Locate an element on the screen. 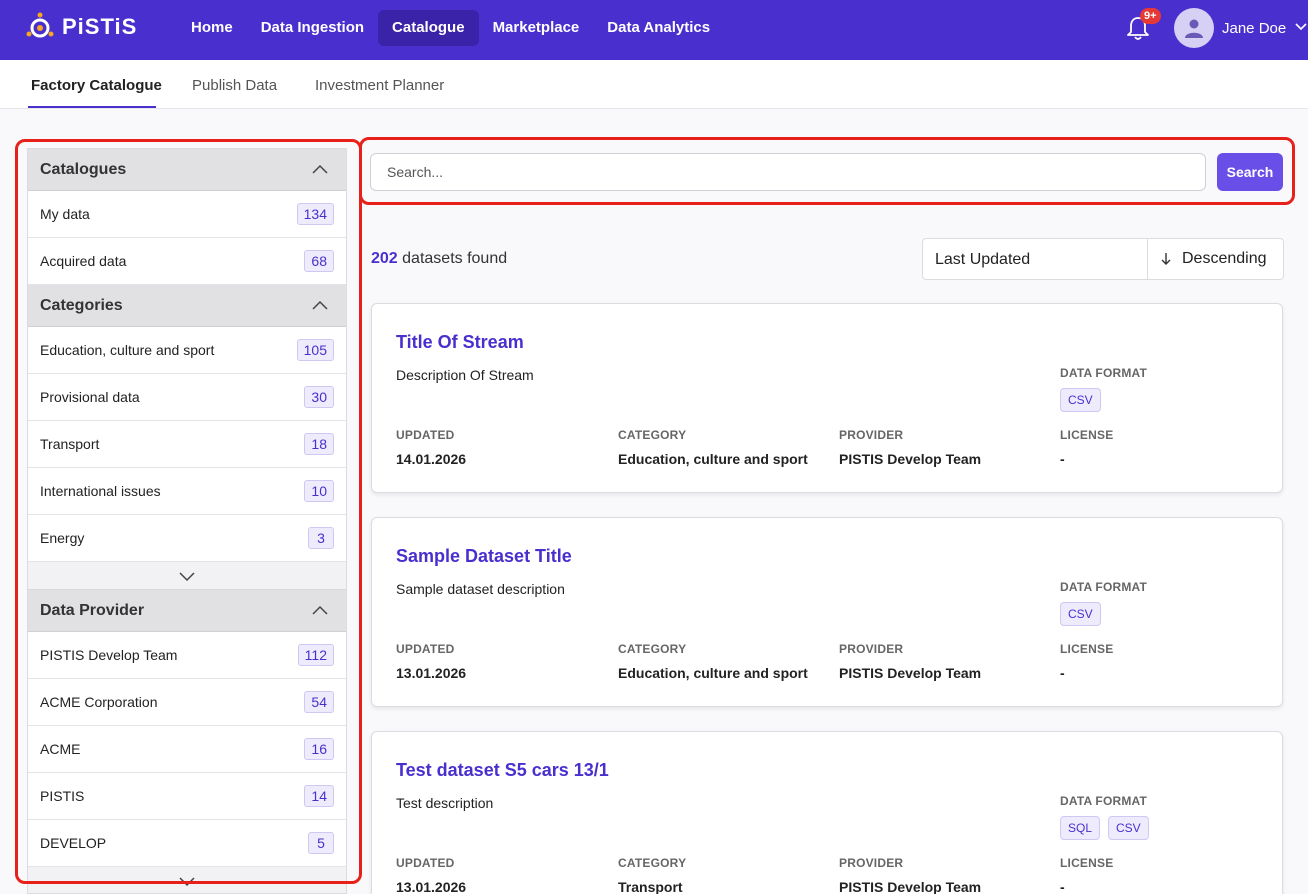 The width and height of the screenshot is (1308, 894). notification-badge: 9+ is located at coordinates (1150, 16).